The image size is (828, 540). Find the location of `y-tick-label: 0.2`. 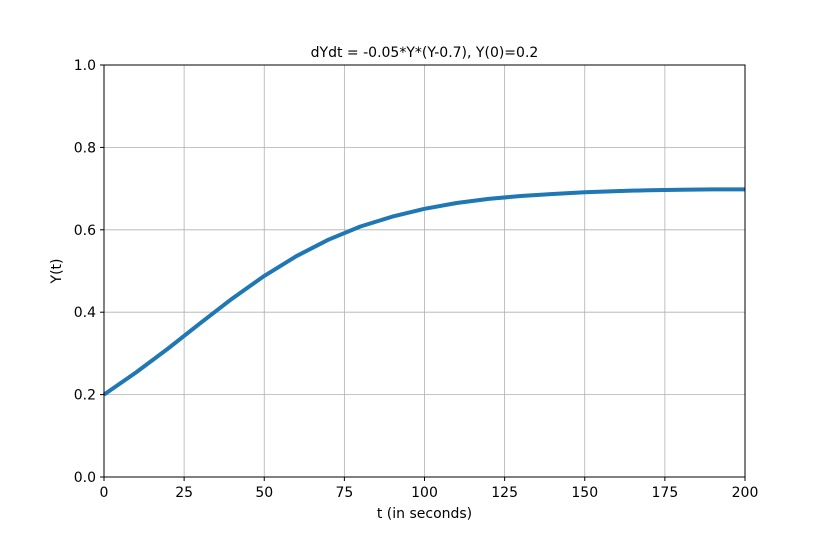

y-tick-label: 0.2 is located at coordinates (85, 396).